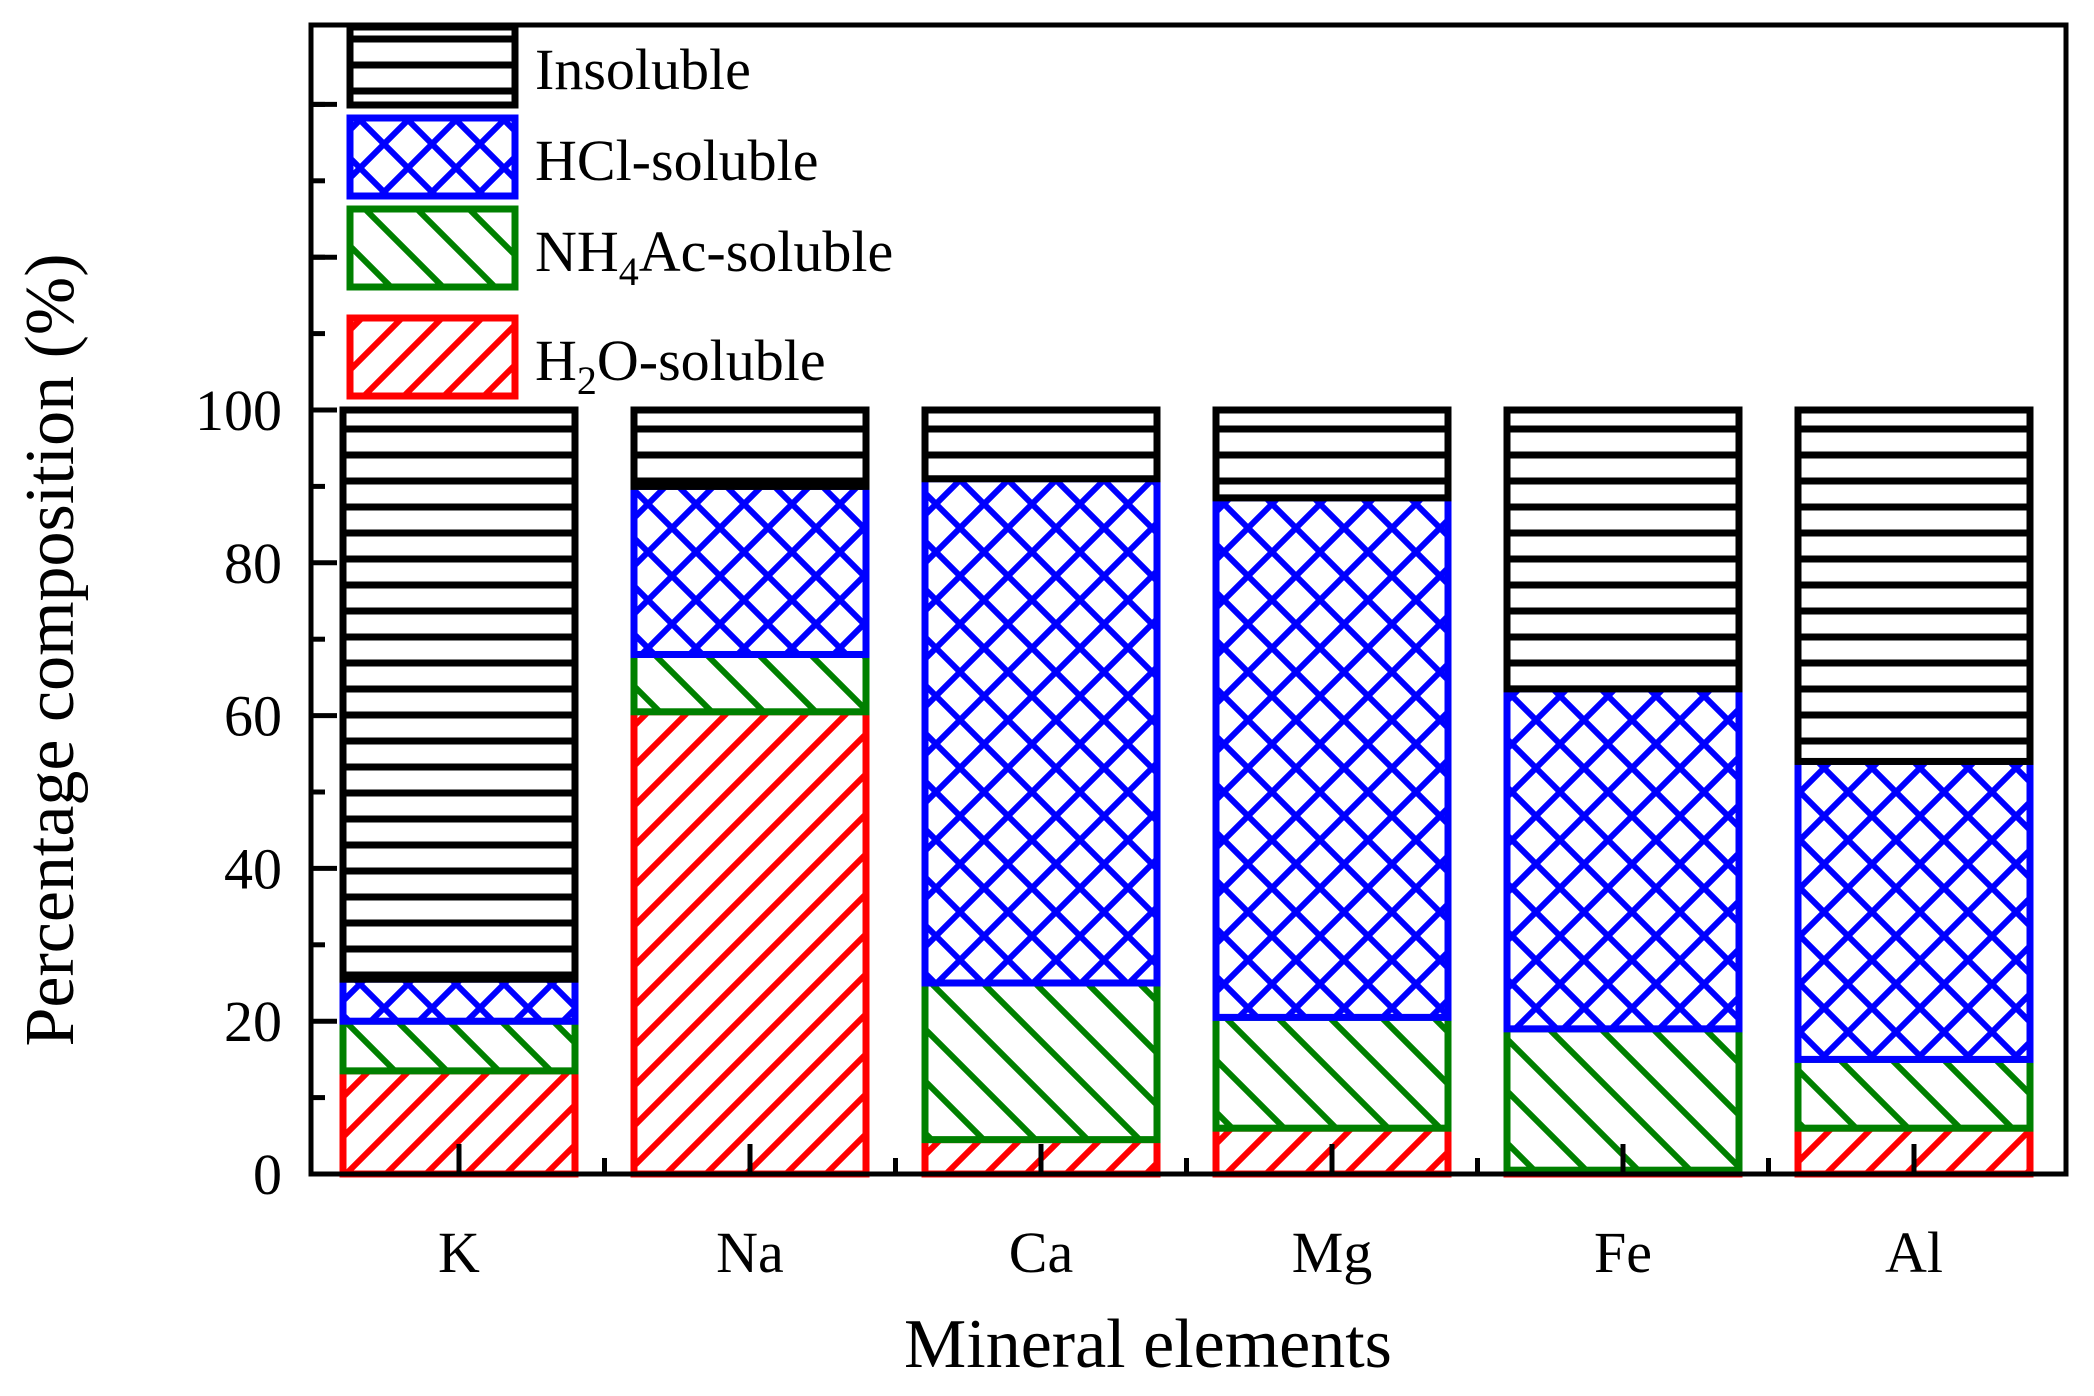 Image resolution: width=2094 pixels, height=1396 pixels. I want to click on legend-swatch-h2o-soluble, so click(432, 357).